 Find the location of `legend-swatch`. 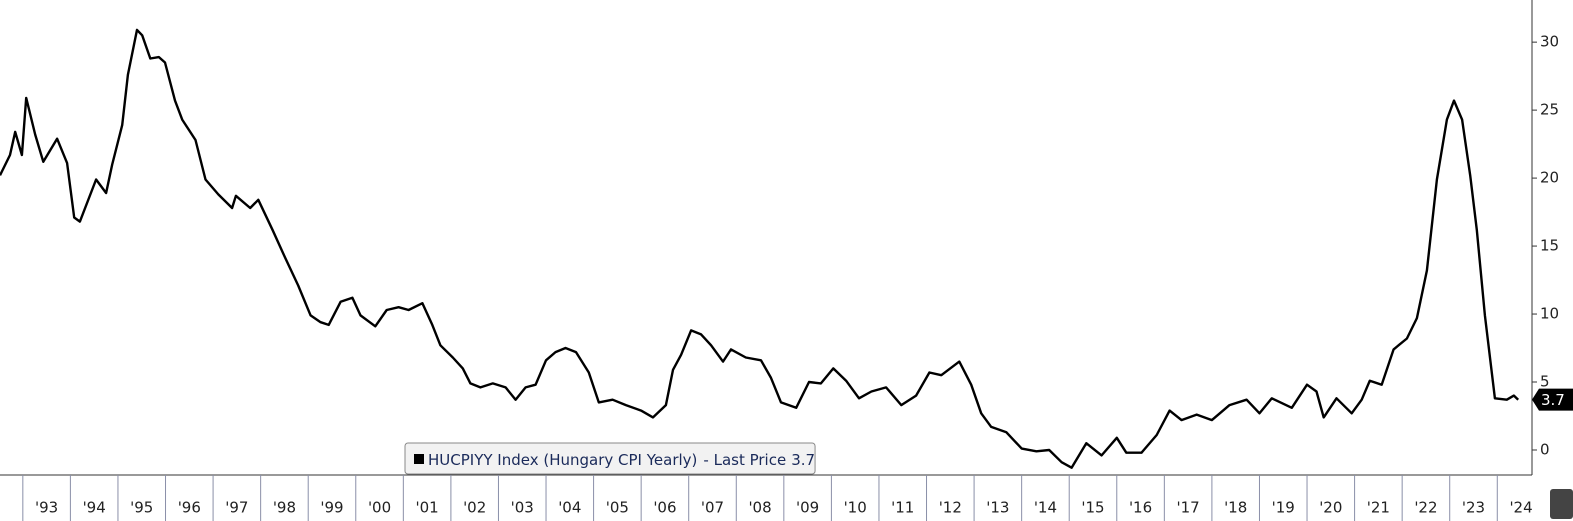

legend-swatch is located at coordinates (419, 459).